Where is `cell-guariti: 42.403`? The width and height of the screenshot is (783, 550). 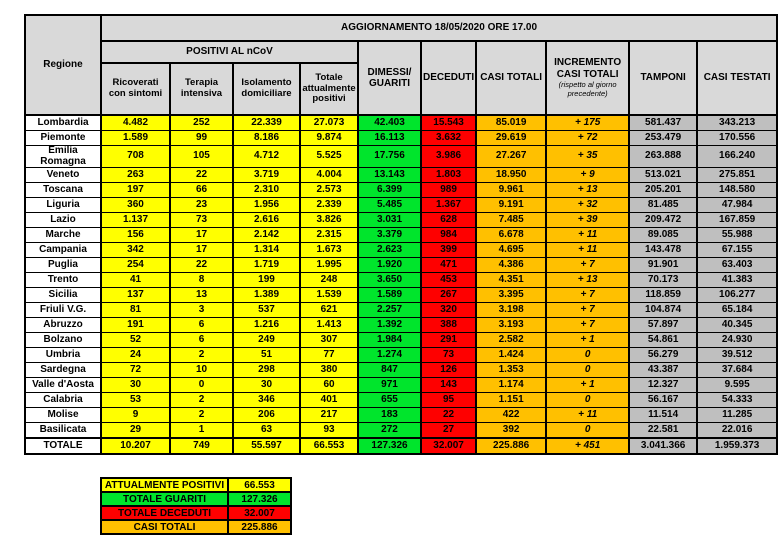 cell-guariti: 42.403 is located at coordinates (389, 122).